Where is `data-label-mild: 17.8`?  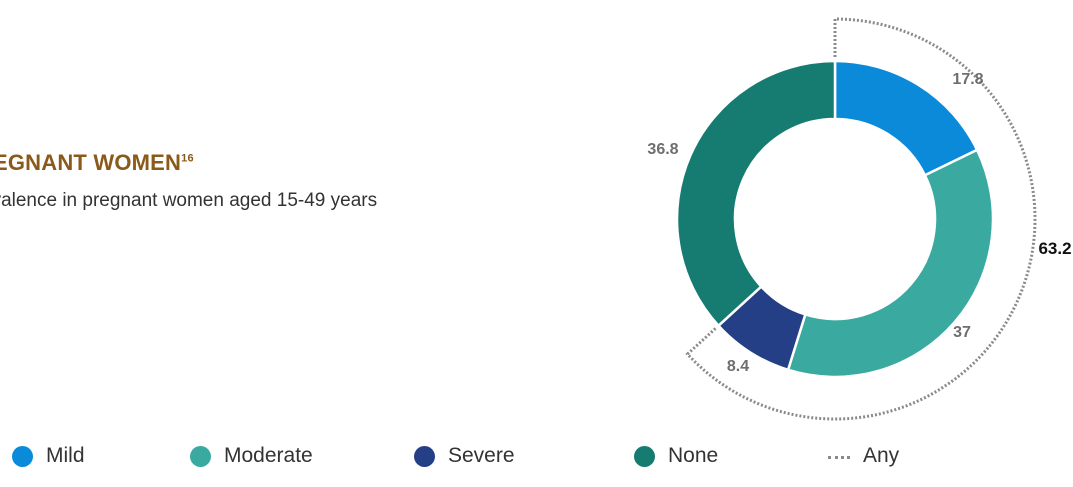
data-label-mild: 17.8 is located at coordinates (967, 79).